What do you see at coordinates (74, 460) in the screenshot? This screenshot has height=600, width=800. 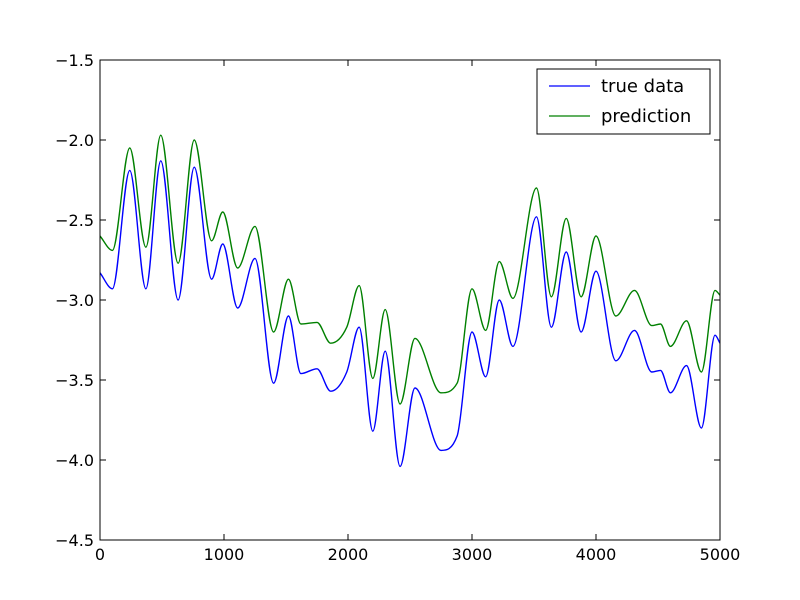 I see `y-tick-label: −4.0` at bounding box center [74, 460].